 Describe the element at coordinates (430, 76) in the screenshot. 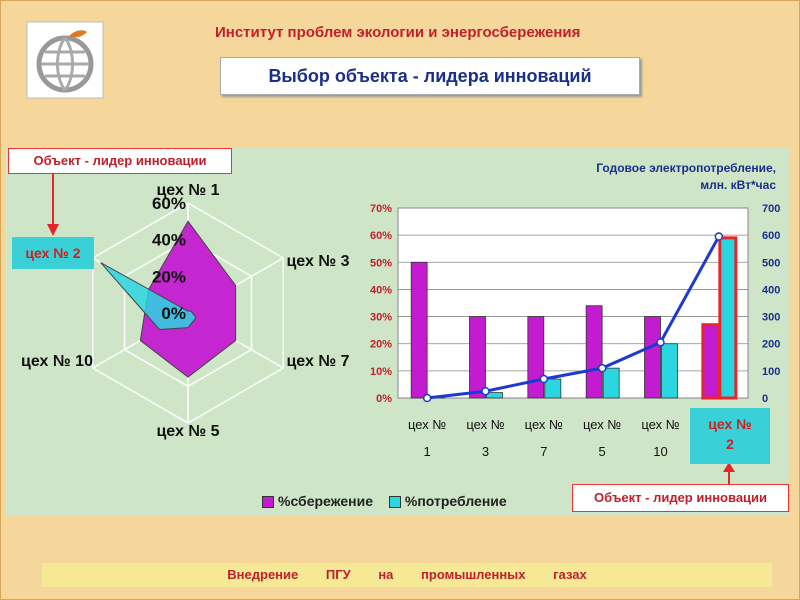

I see `slide-subtitle: Выбор объекта - лидера инноваций` at that location.